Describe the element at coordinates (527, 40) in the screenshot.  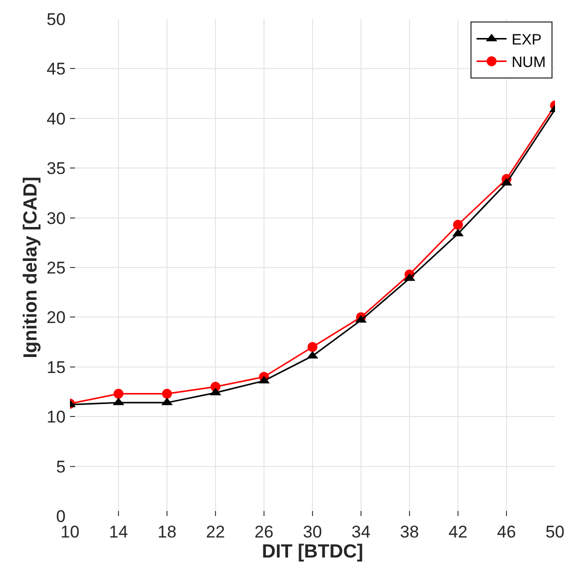
I see `legend-label: EXP` at that location.